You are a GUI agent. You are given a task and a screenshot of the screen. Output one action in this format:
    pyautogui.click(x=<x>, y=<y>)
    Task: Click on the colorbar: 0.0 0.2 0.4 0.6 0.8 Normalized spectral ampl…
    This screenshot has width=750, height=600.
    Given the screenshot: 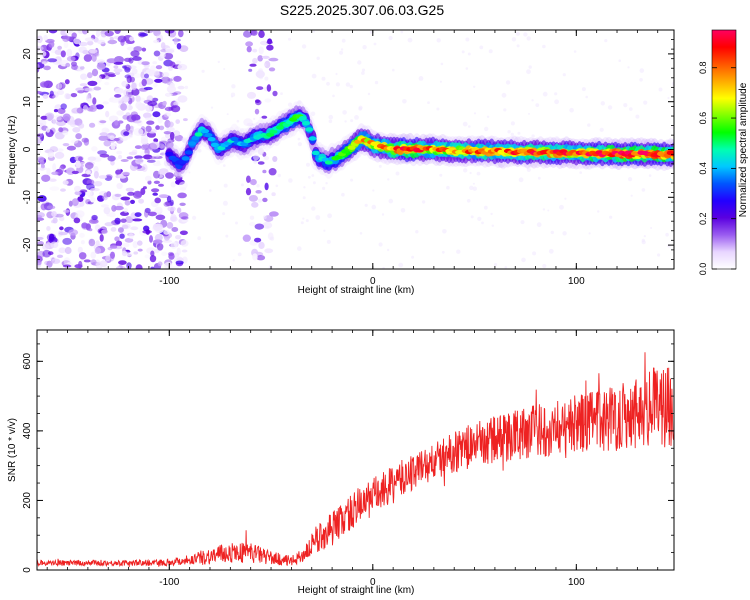 What is the action you would take?
    pyautogui.click(x=723, y=152)
    